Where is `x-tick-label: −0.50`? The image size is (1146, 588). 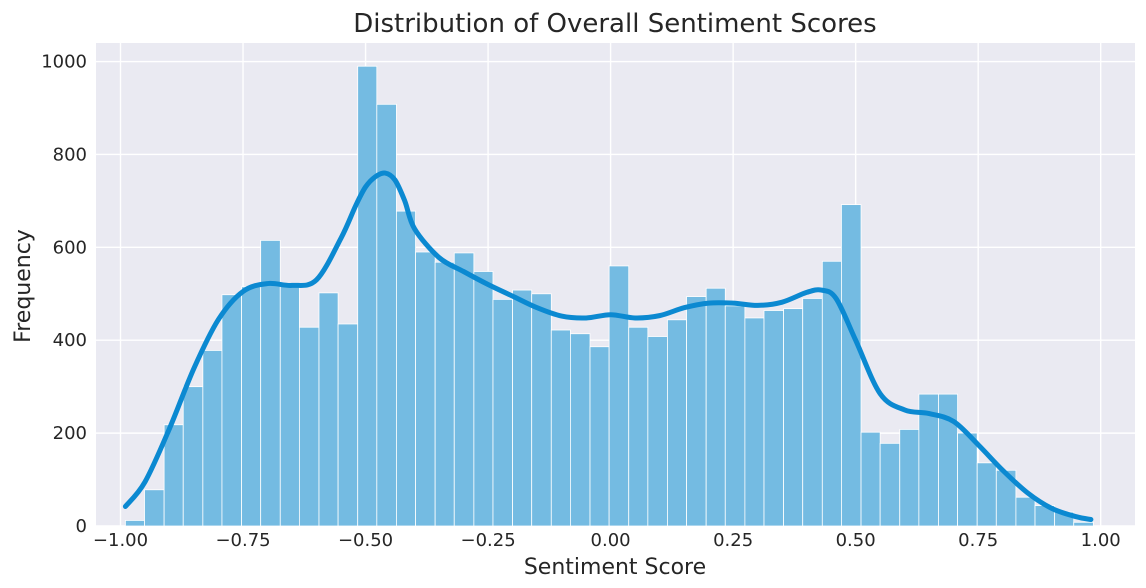
x-tick-label: −0.50 is located at coordinates (365, 540).